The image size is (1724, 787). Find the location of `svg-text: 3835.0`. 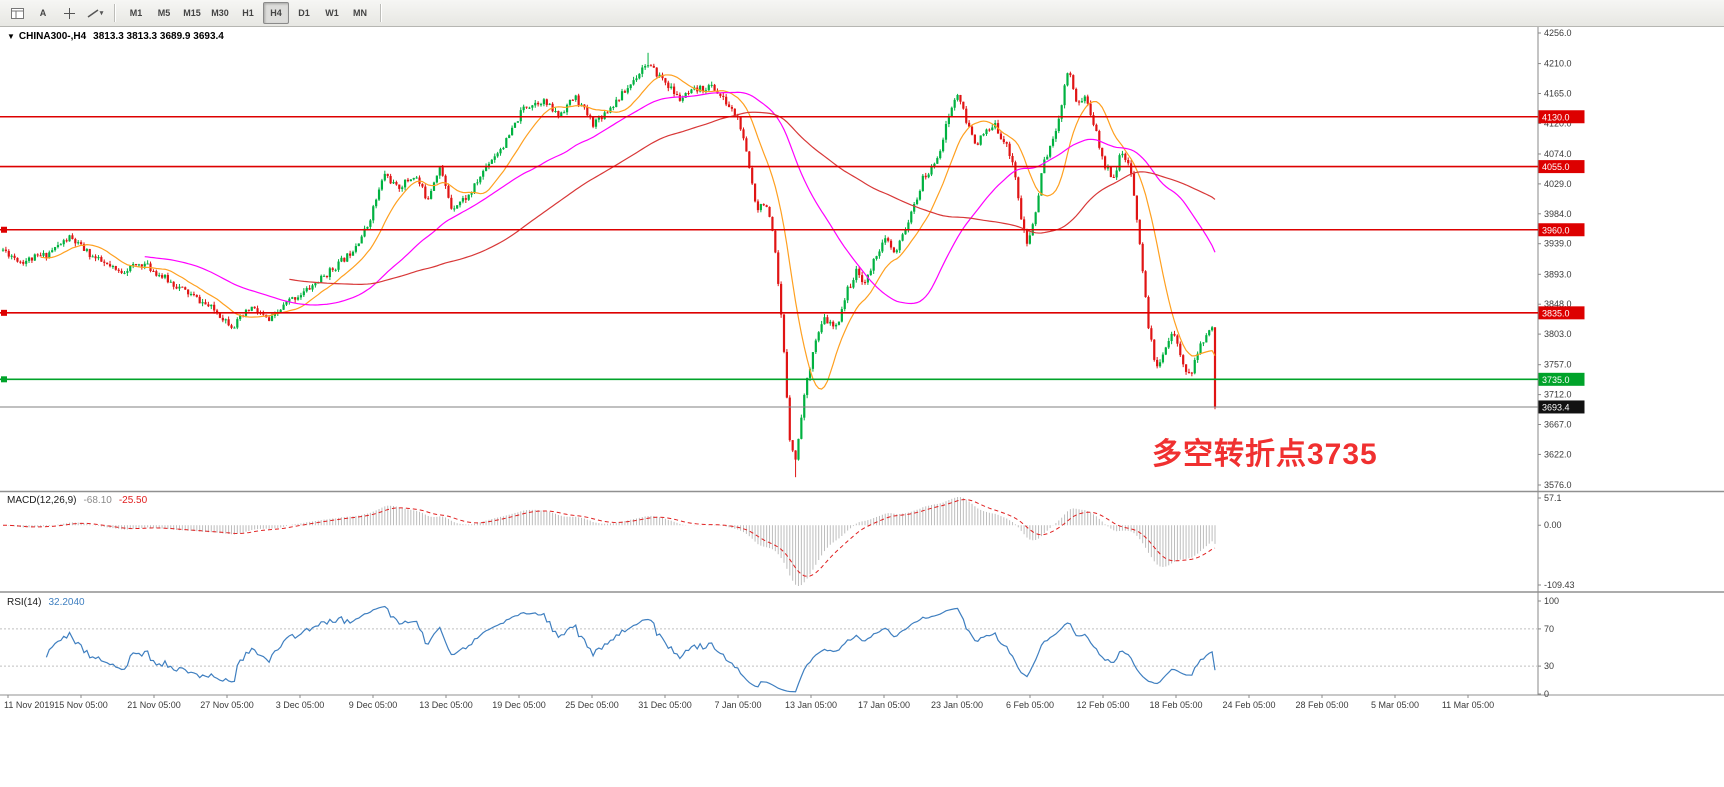

svg-text: 3835.0 is located at coordinates (1556, 313).